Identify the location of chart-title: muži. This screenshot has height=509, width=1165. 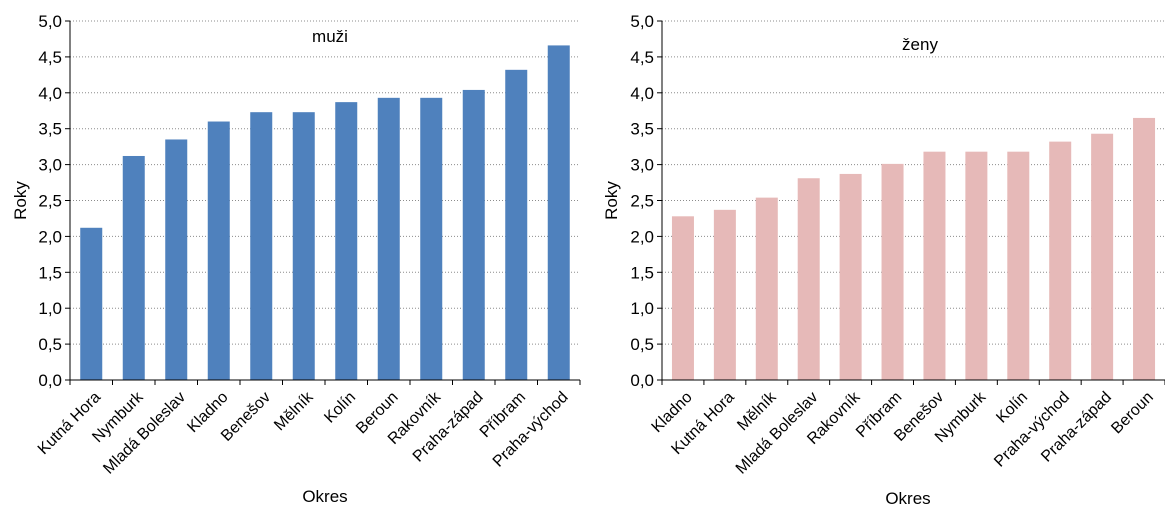
(330, 36).